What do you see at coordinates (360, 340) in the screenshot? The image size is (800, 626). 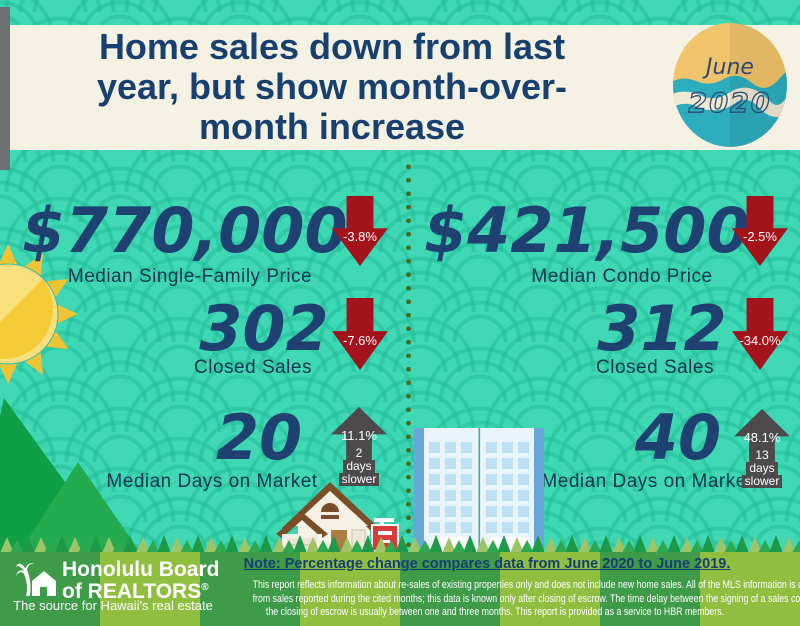 I see `single-family-closed-sales-change: -7.6%` at bounding box center [360, 340].